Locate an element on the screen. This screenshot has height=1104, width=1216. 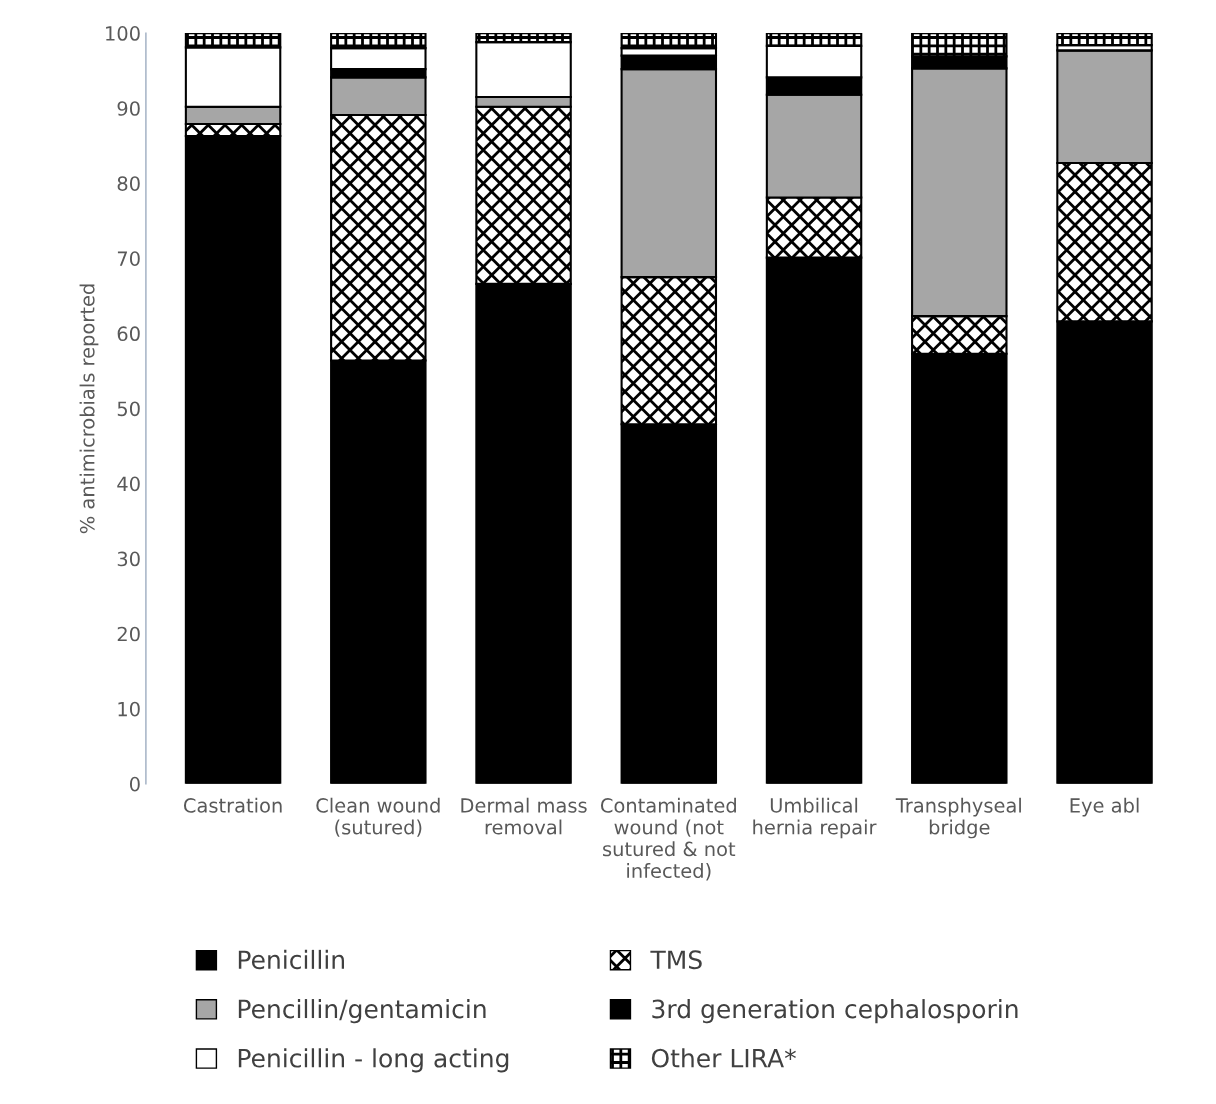
y-tick-label: 30 is located at coordinates (128, 559).